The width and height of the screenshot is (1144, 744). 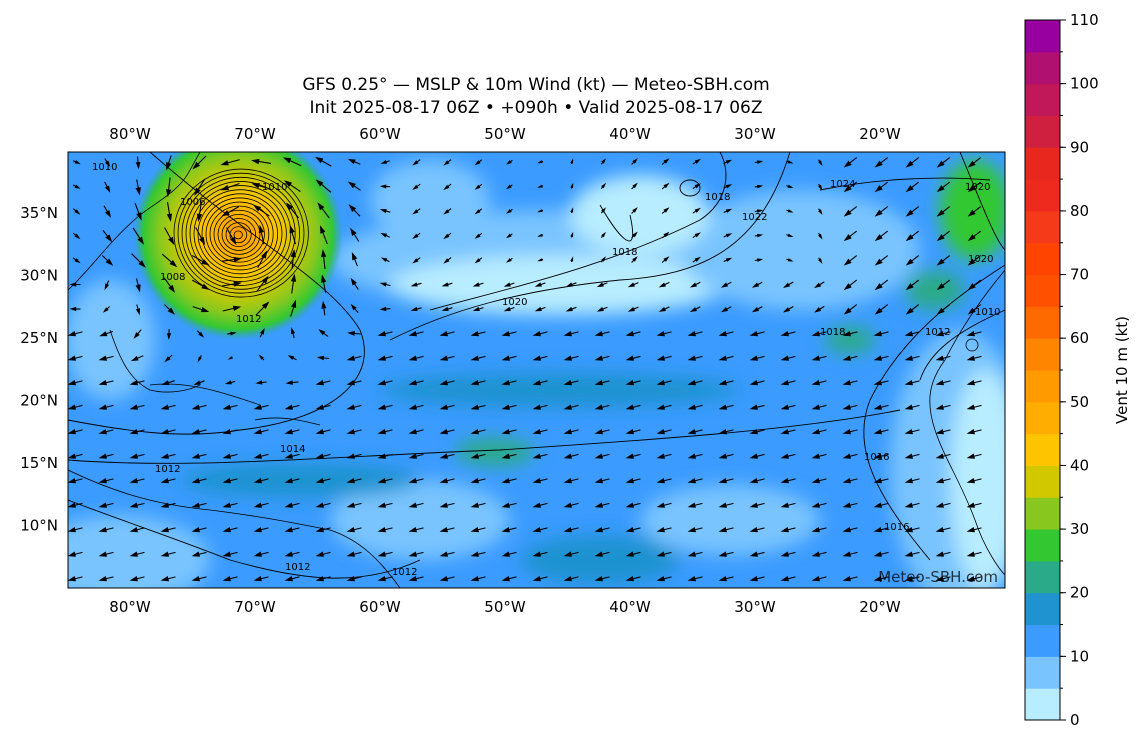 I want to click on contour-label: 1014, so click(x=292, y=449).